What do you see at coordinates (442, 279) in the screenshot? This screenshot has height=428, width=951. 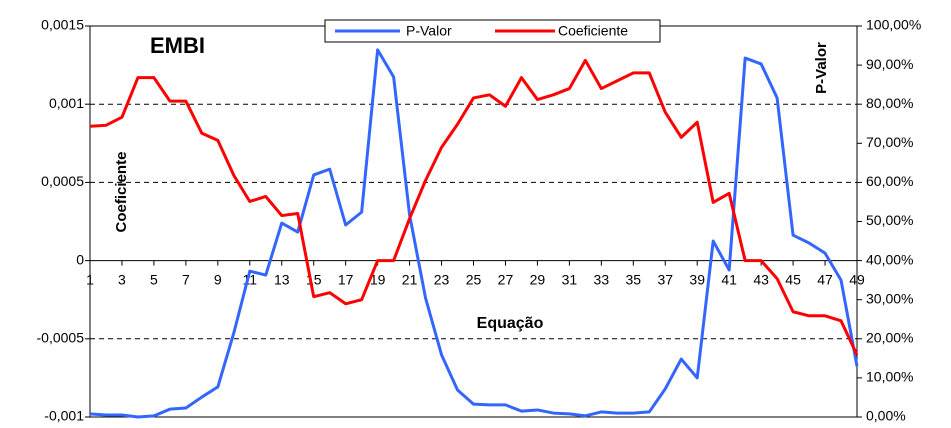 I see `x-tick-label: 23` at bounding box center [442, 279].